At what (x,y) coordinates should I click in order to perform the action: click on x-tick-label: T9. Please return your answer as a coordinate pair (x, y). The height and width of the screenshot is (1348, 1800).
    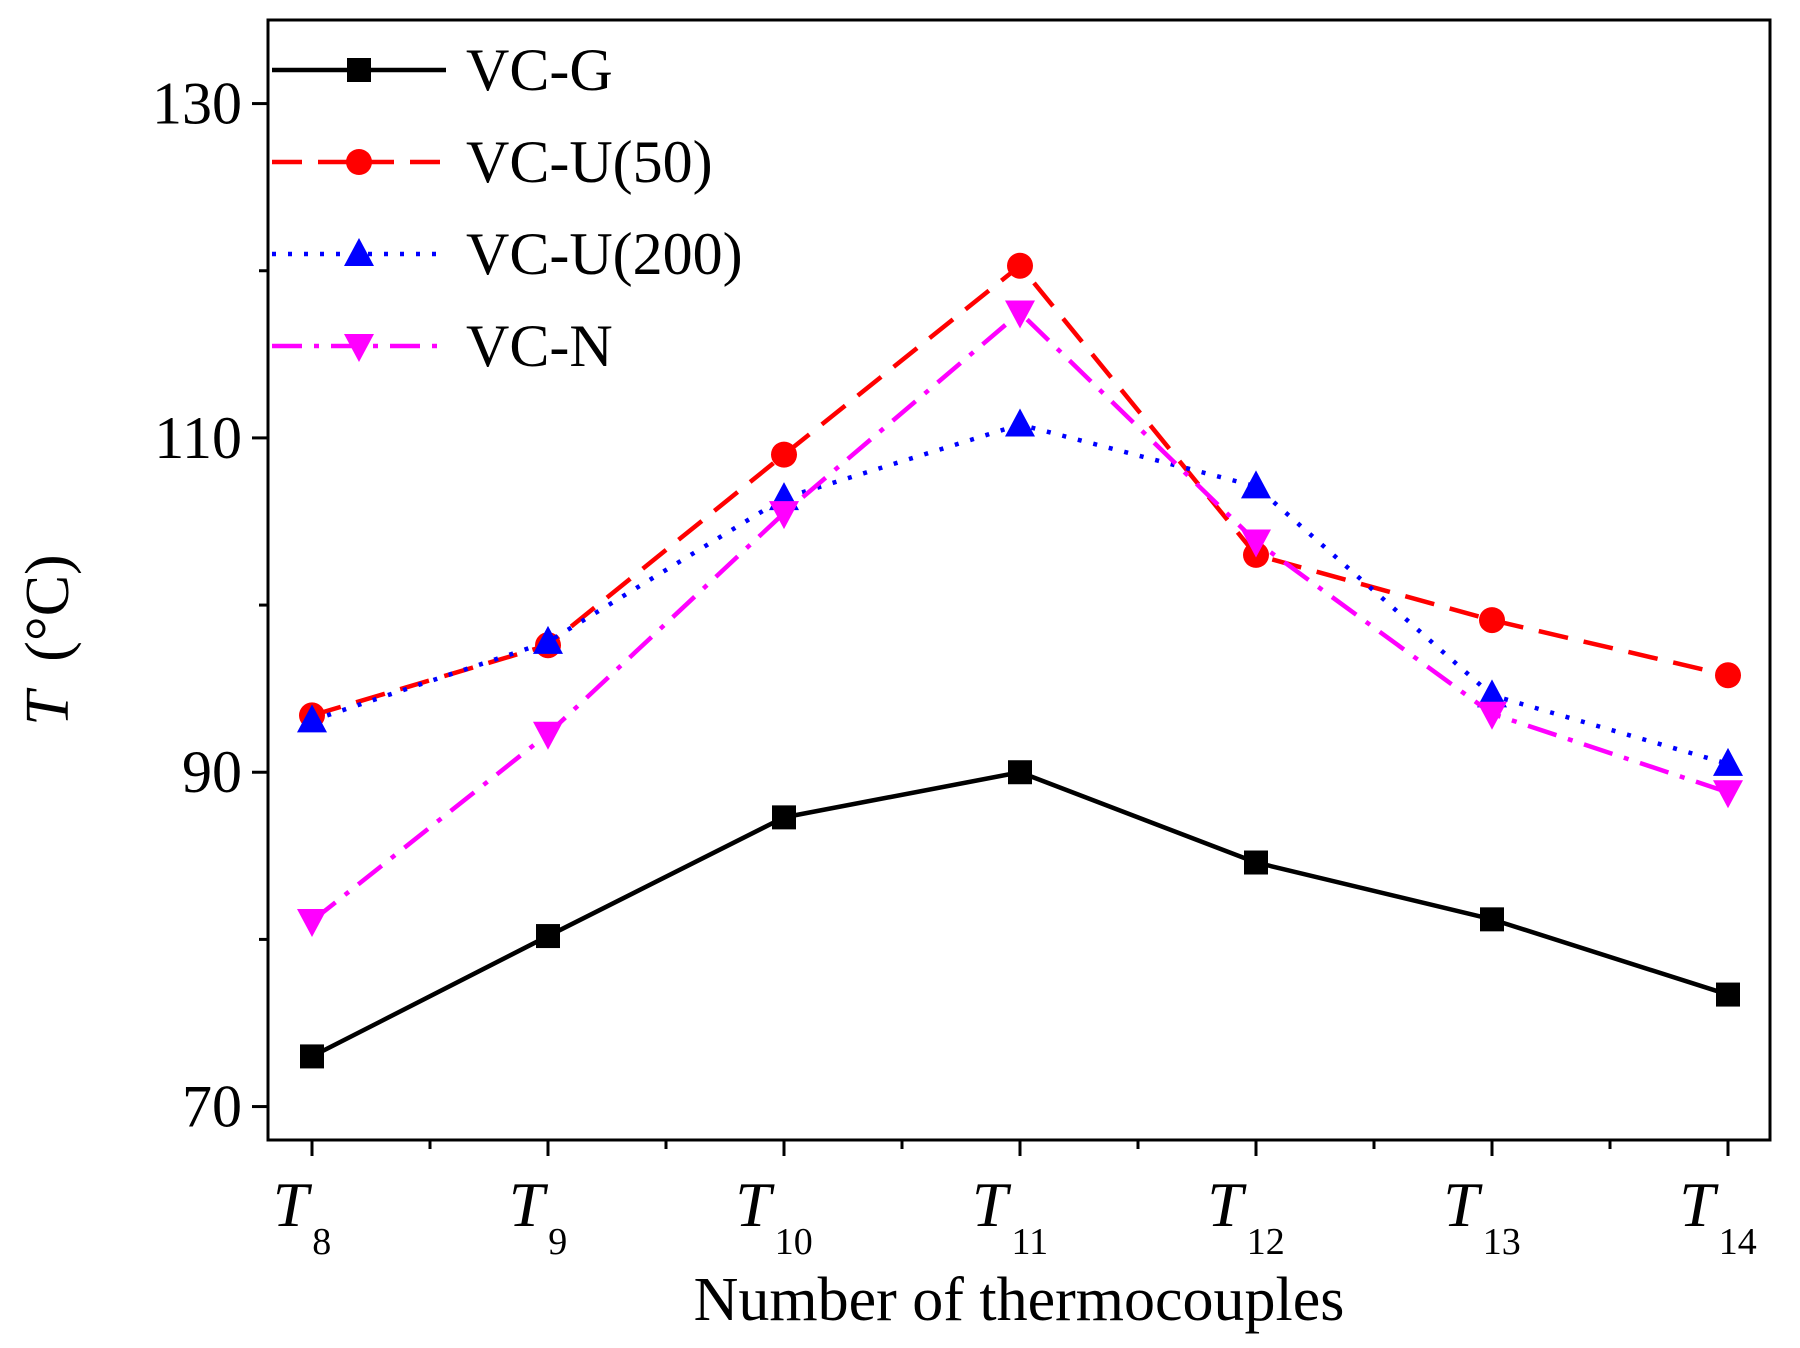
    Looking at the image, I should click on (538, 1216).